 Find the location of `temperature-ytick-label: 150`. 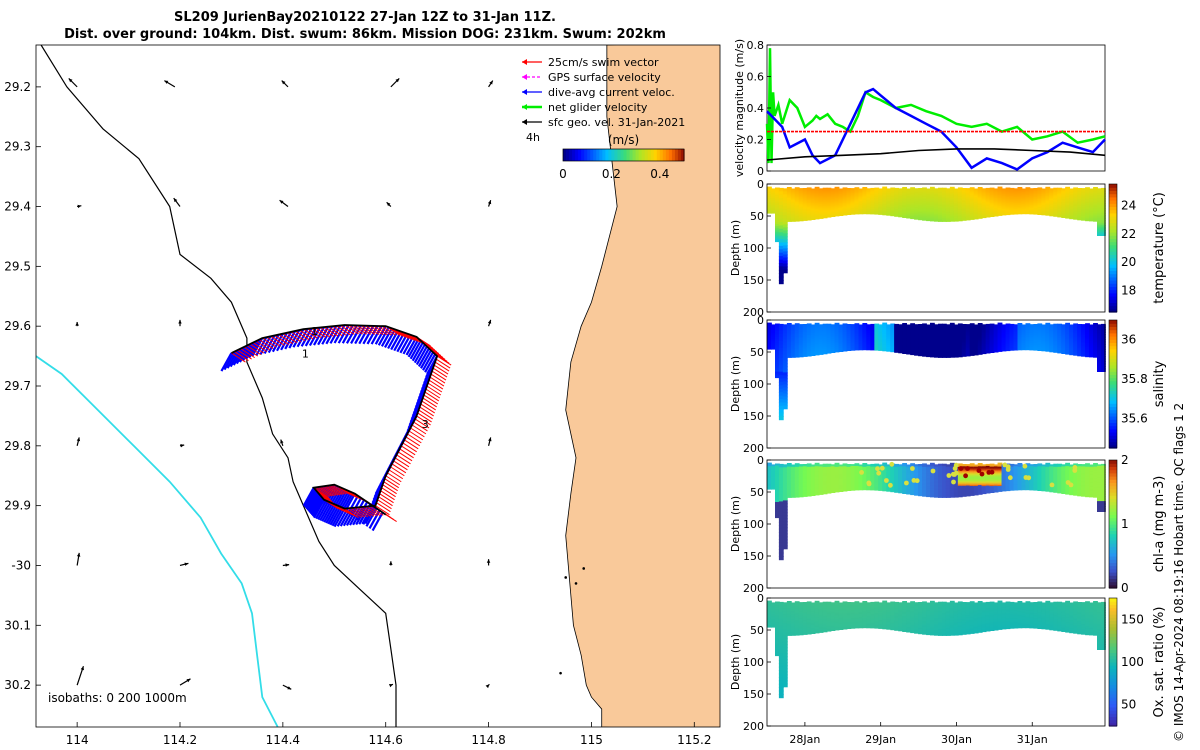

temperature-ytick-label: 150 is located at coordinates (753, 280).